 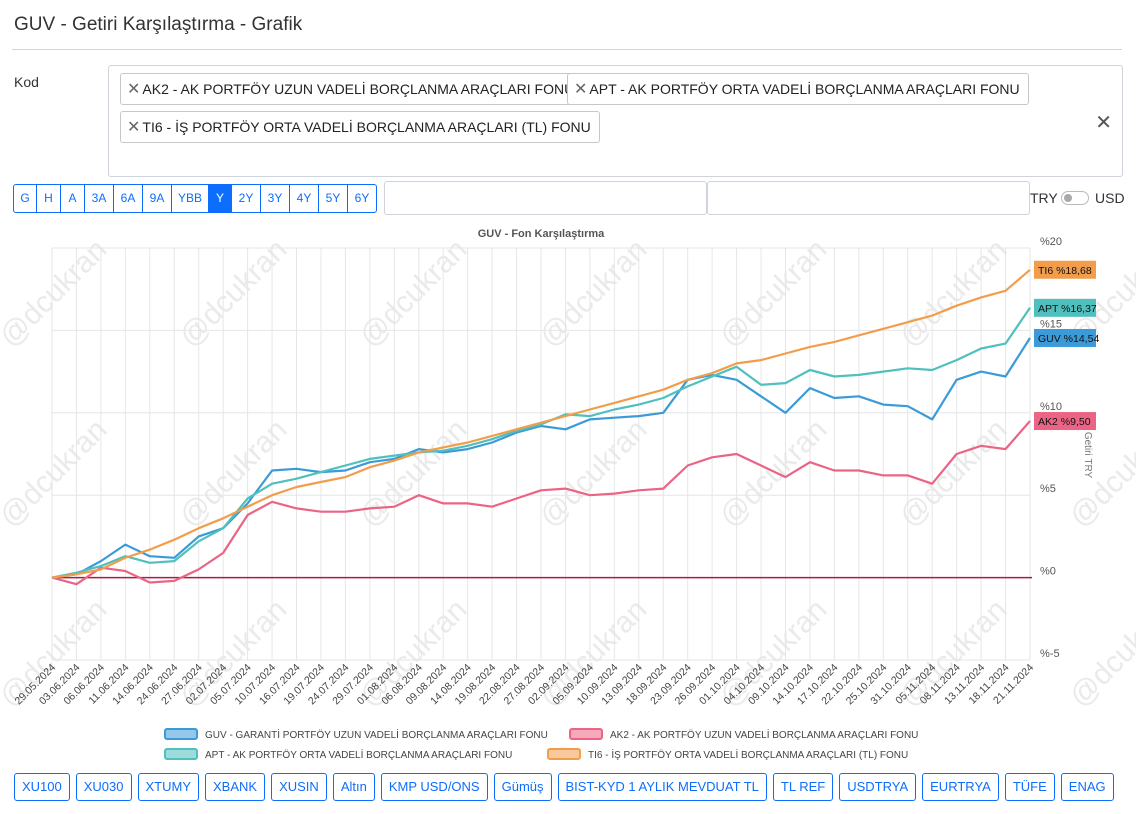 What do you see at coordinates (1050, 654) in the screenshot?
I see `y-tick-label: %-5` at bounding box center [1050, 654].